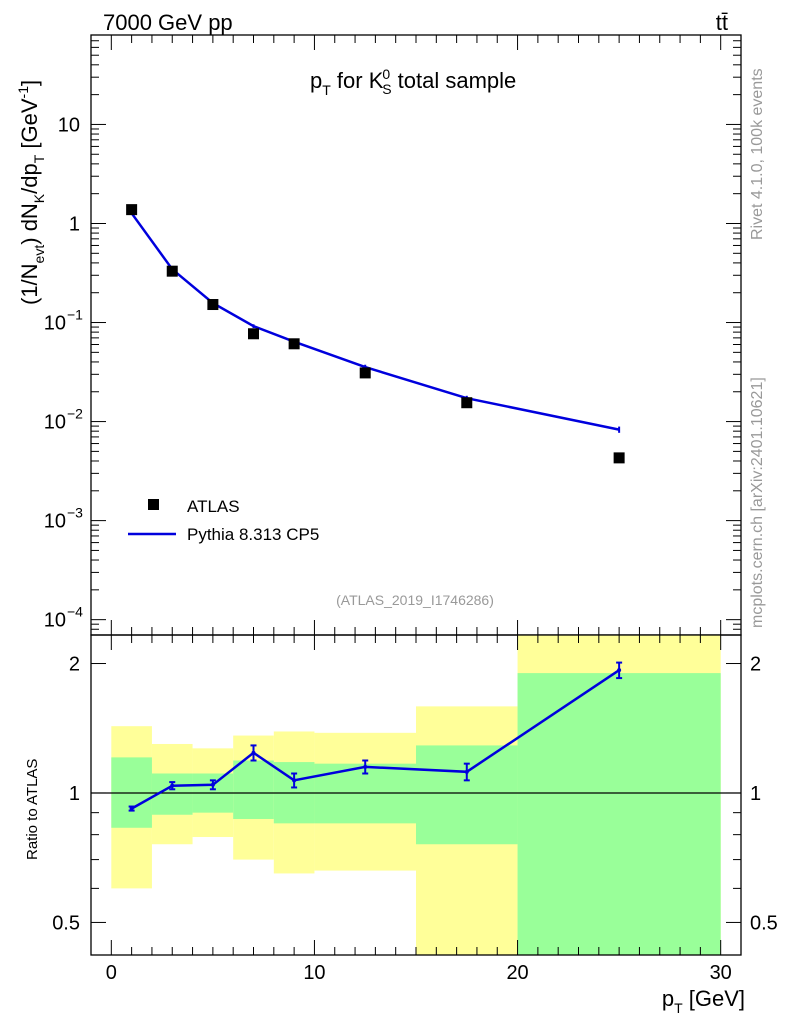  Describe the element at coordinates (757, 502) in the screenshot. I see `mcplots-label: mcplots.cern.ch [arXiv:2401.10621]` at that location.